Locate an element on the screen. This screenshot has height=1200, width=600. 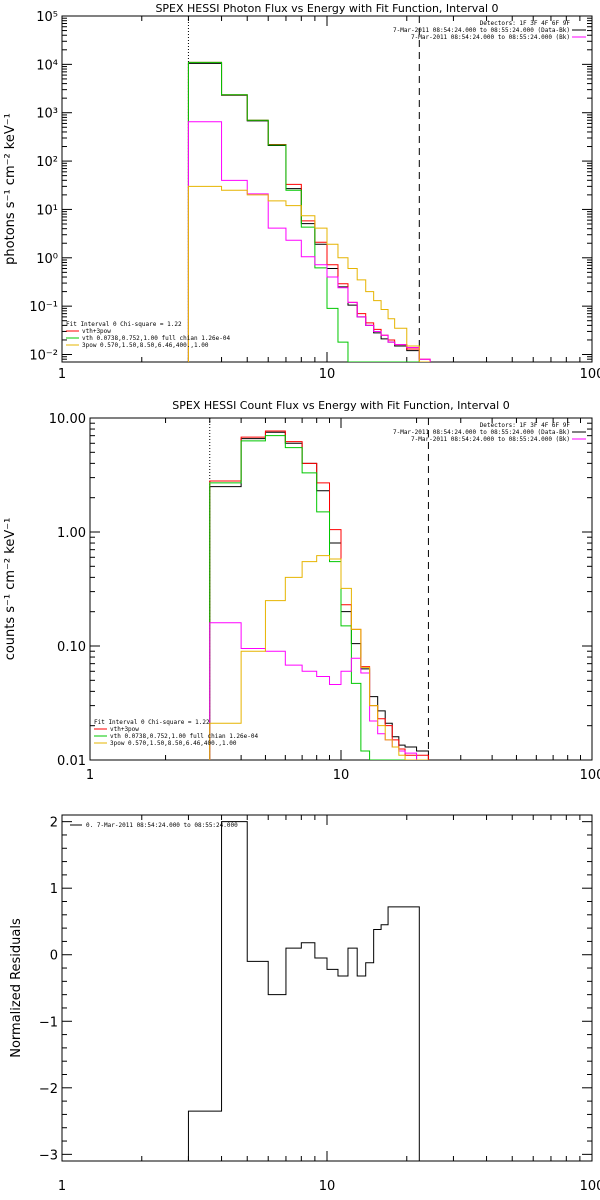
y-tick-label: 0.01 is located at coordinates (71, 761).